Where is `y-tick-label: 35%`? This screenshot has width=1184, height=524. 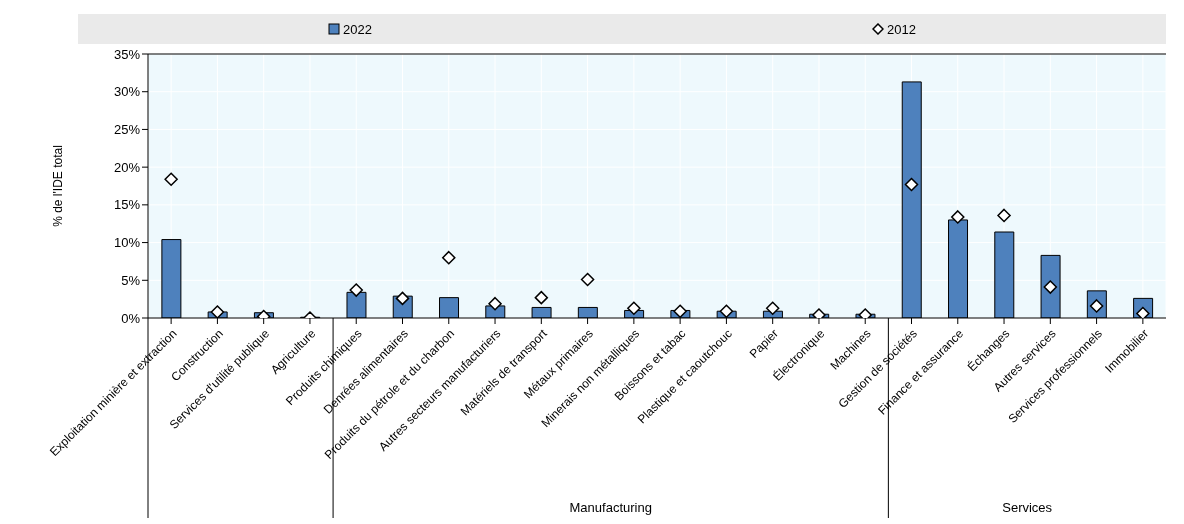 y-tick-label: 35% is located at coordinates (127, 54).